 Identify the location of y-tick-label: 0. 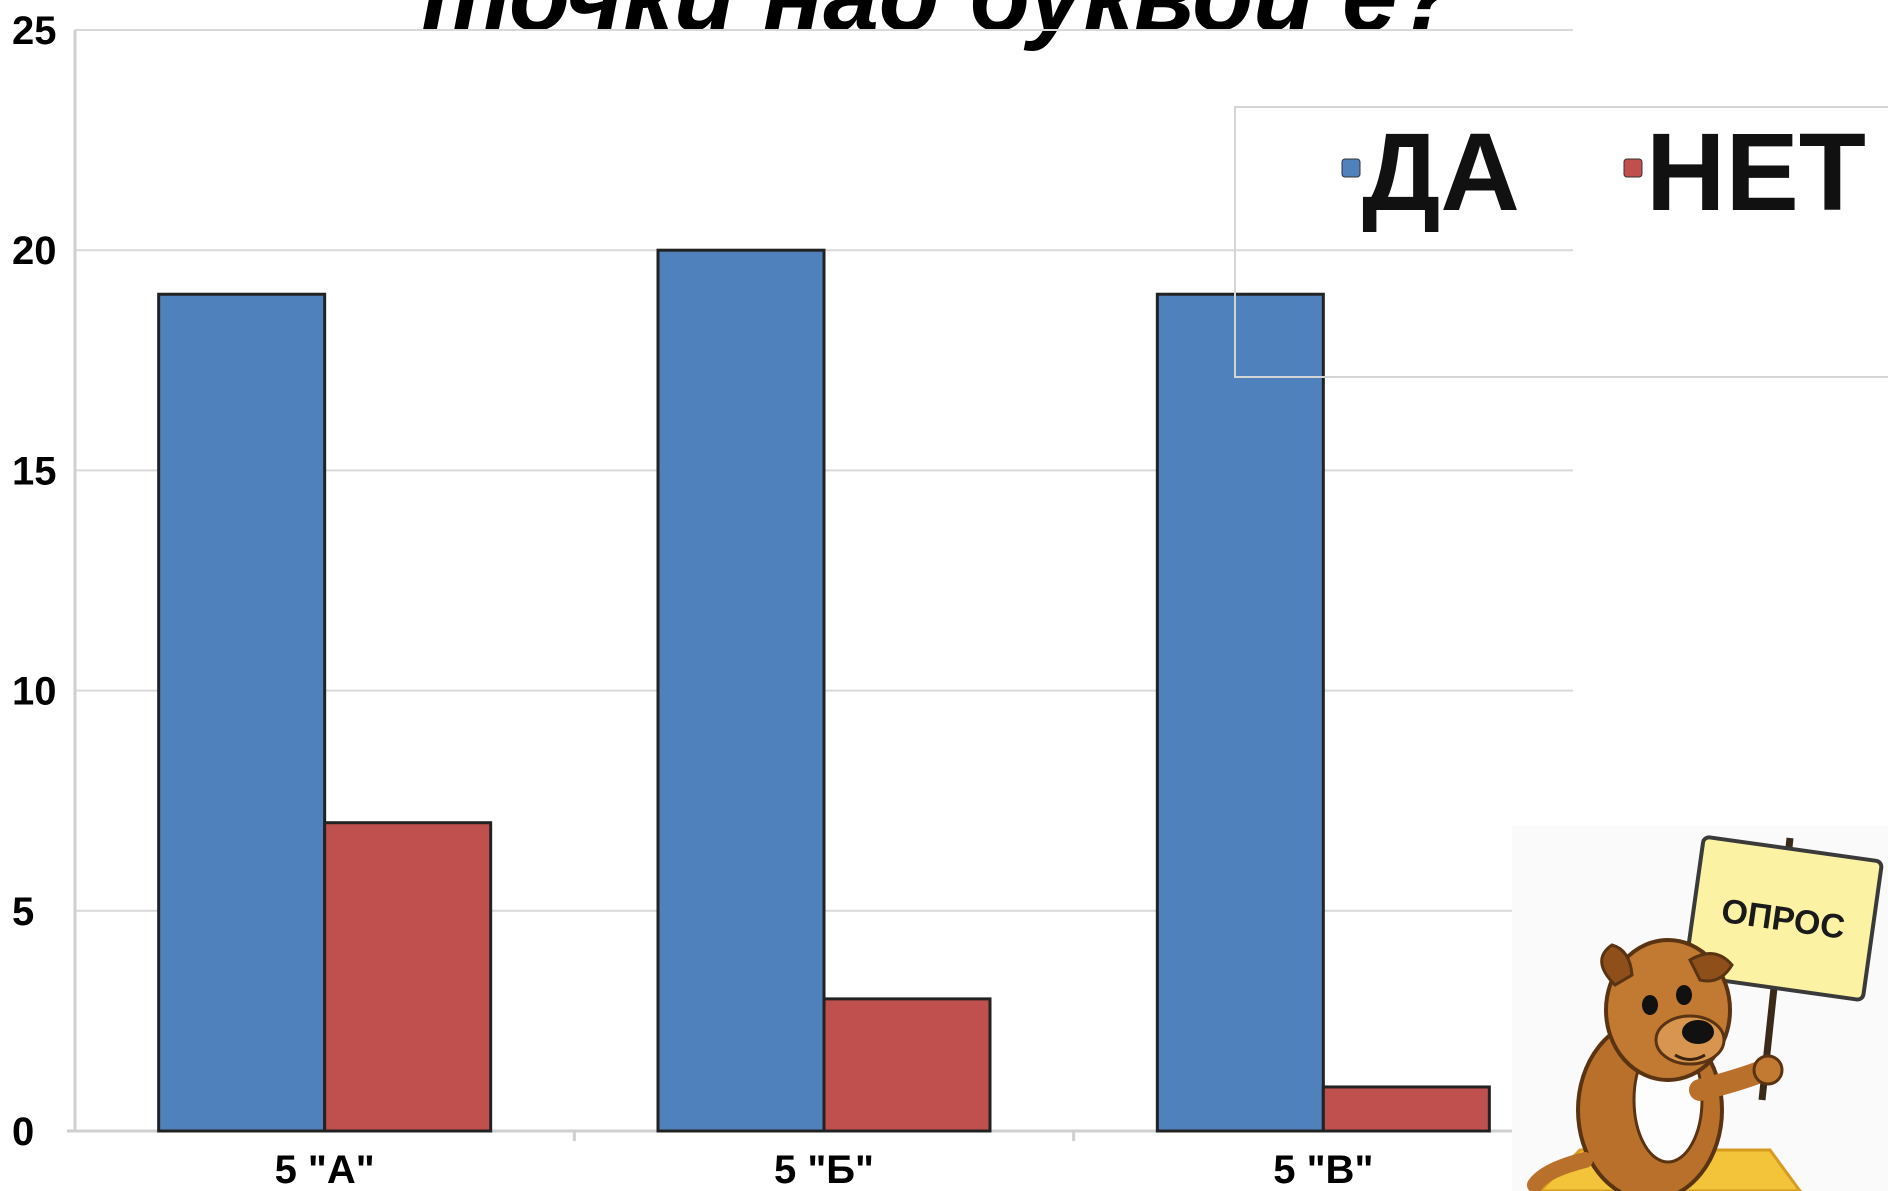
(23, 1132).